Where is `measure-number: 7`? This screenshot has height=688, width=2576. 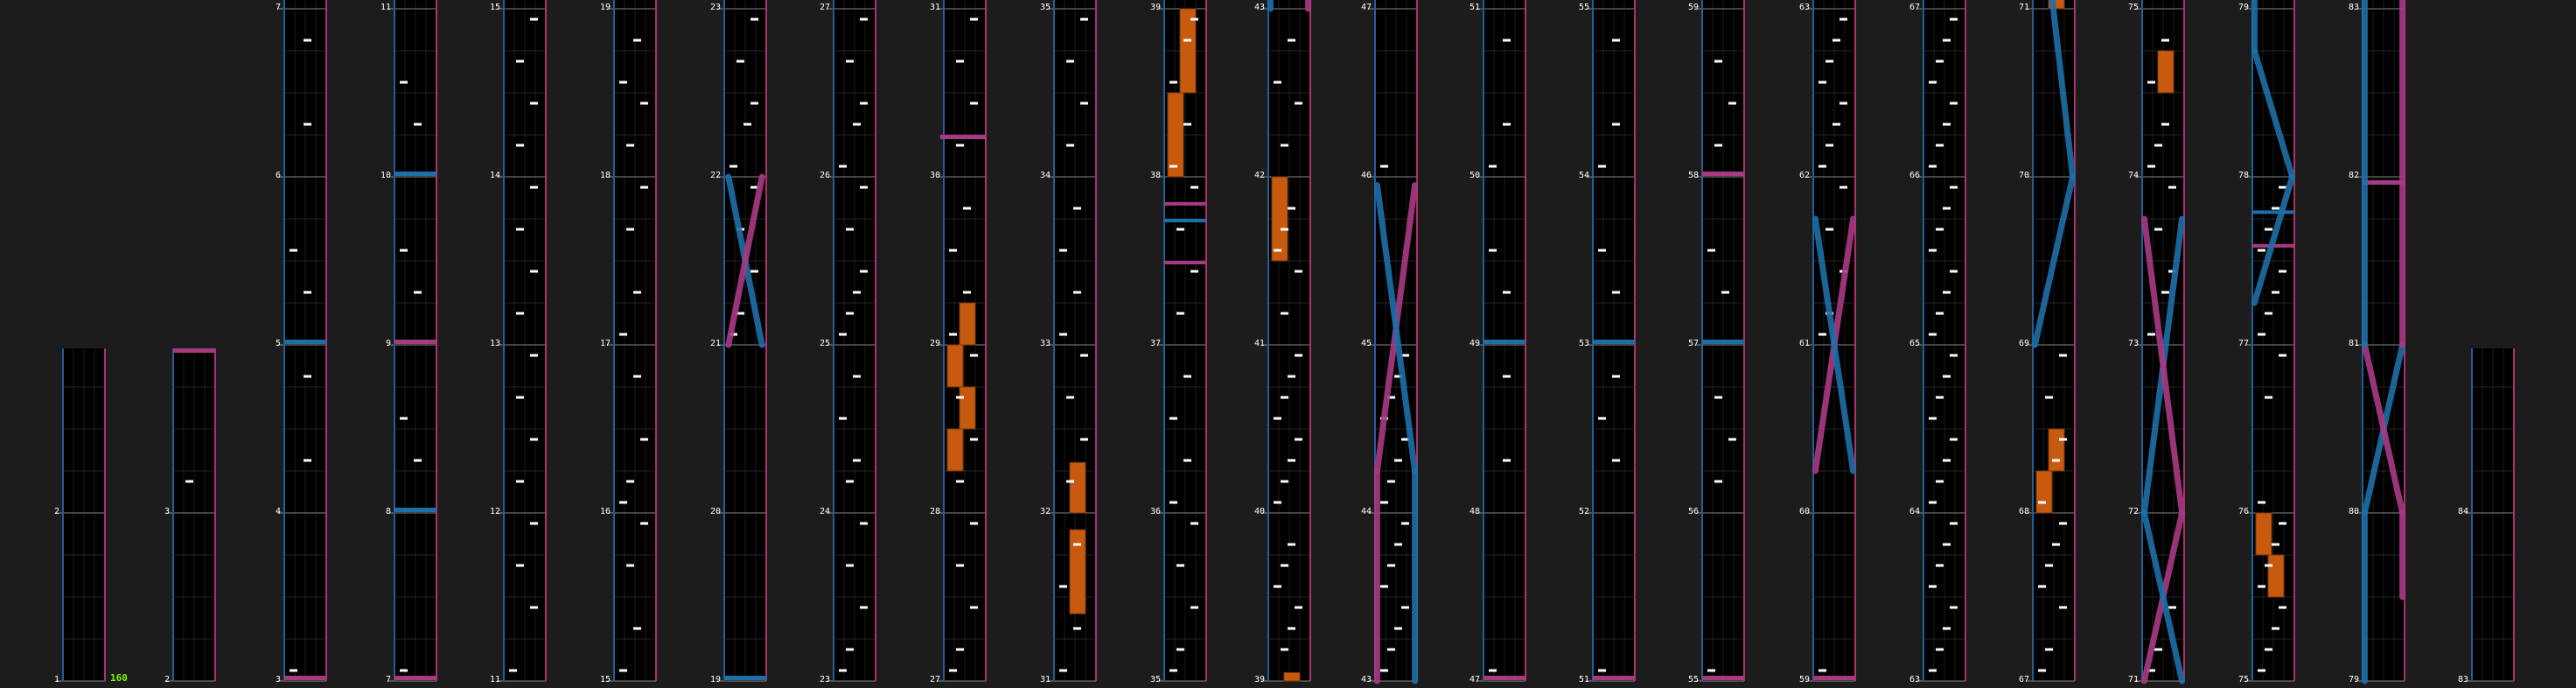
measure-number: 7 is located at coordinates (278, 8).